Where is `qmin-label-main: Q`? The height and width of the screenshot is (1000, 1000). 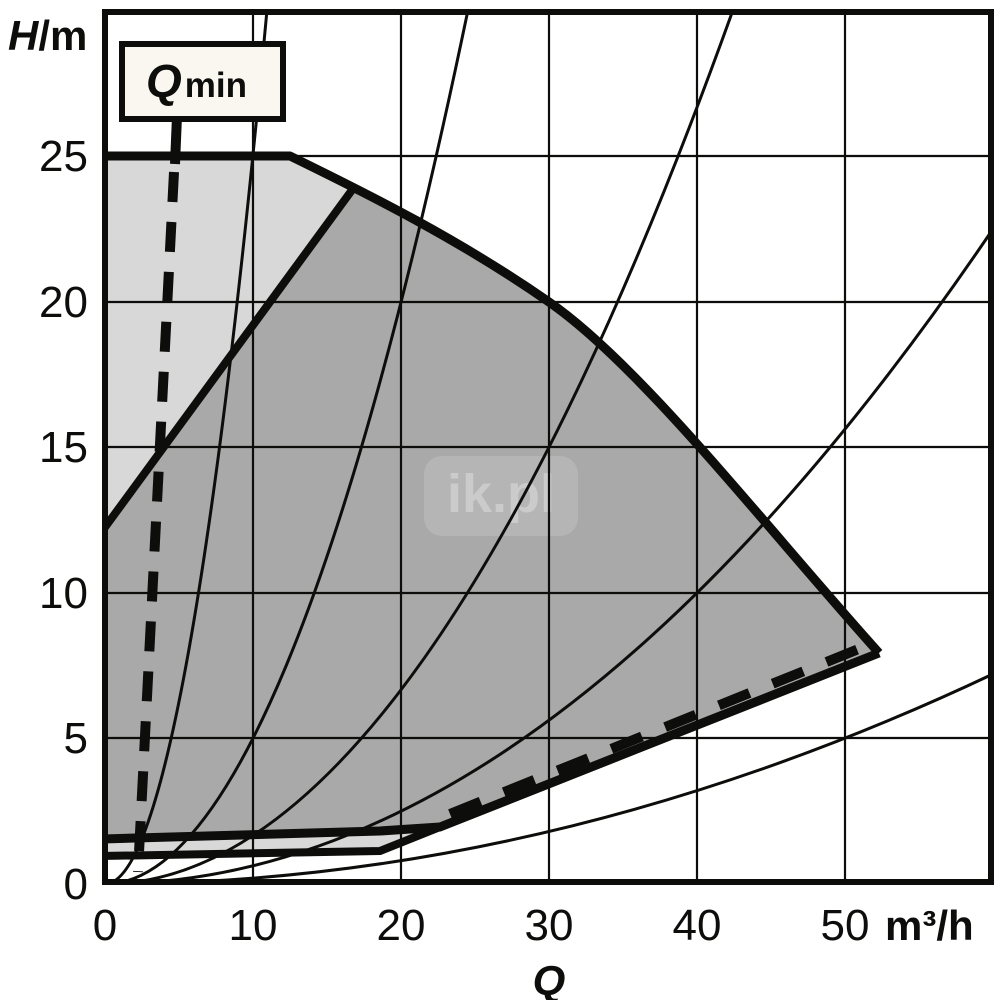 qmin-label-main: Q is located at coordinates (164, 81).